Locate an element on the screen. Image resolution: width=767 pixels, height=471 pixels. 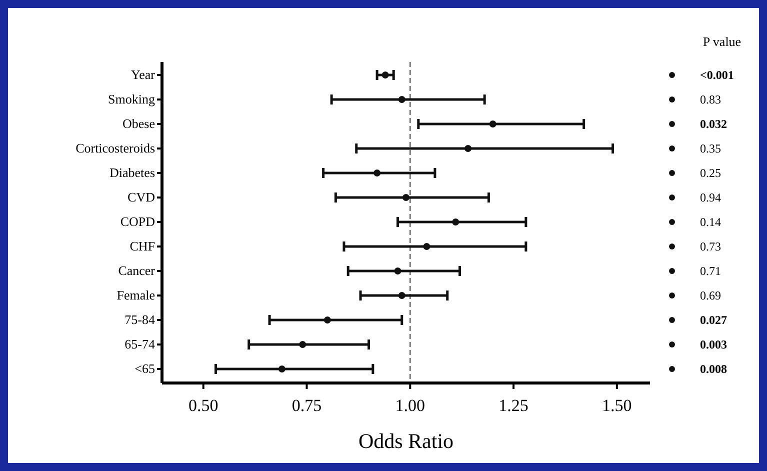
text: 0.008 is located at coordinates (713, 369).